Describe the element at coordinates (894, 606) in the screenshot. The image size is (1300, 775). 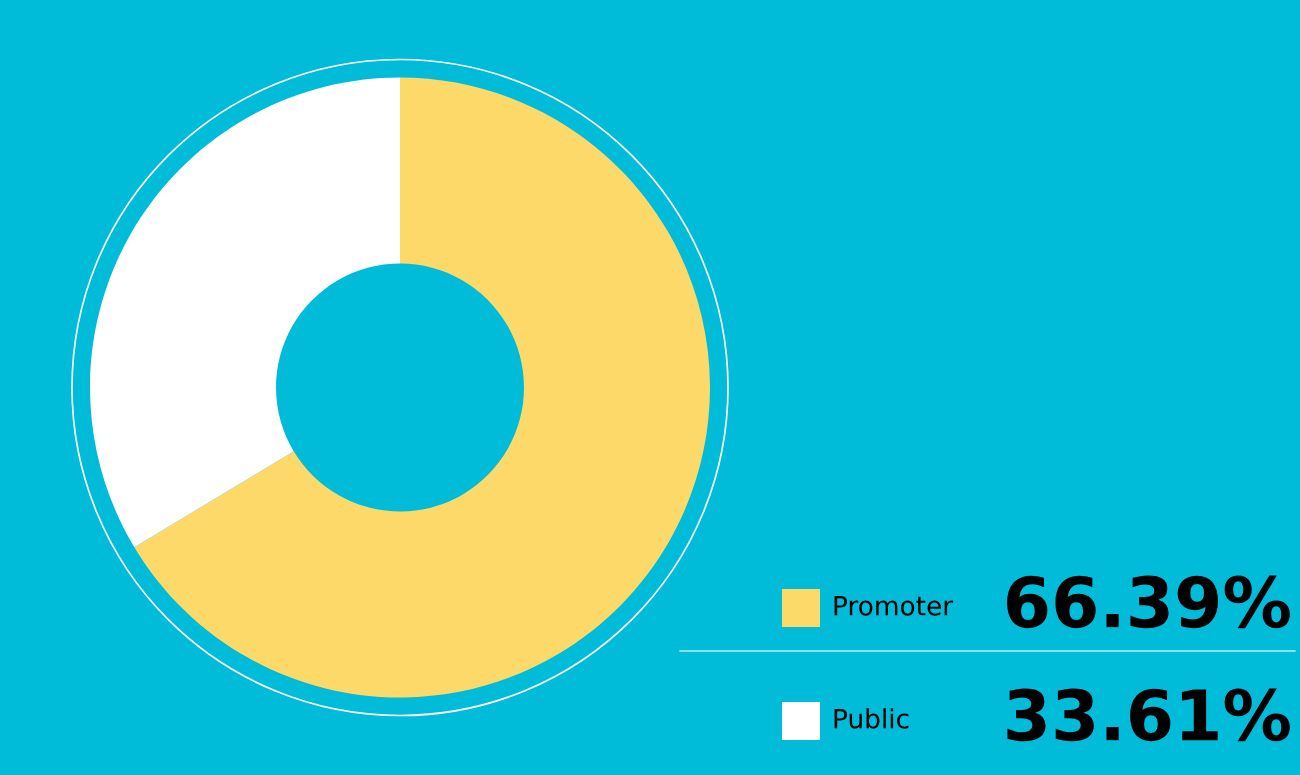
I see `legend-label: Promoter` at that location.